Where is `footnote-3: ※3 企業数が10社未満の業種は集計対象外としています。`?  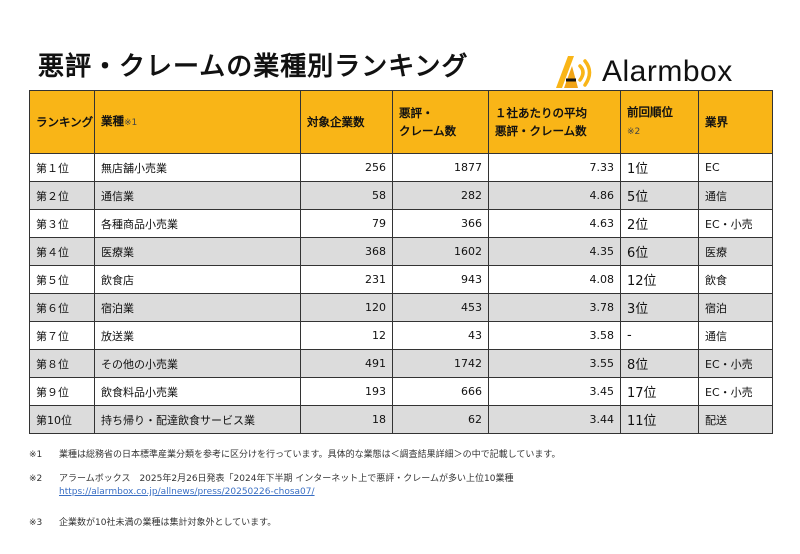
footnote-3: ※3 企業数が10社未満の業種は集計対象外としています。 is located at coordinates (152, 523).